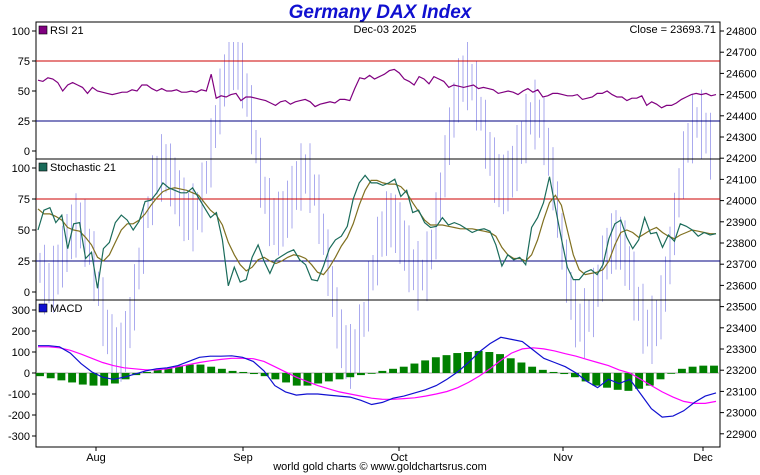  I want to click on y-tick-label: -200, so click(19, 416).